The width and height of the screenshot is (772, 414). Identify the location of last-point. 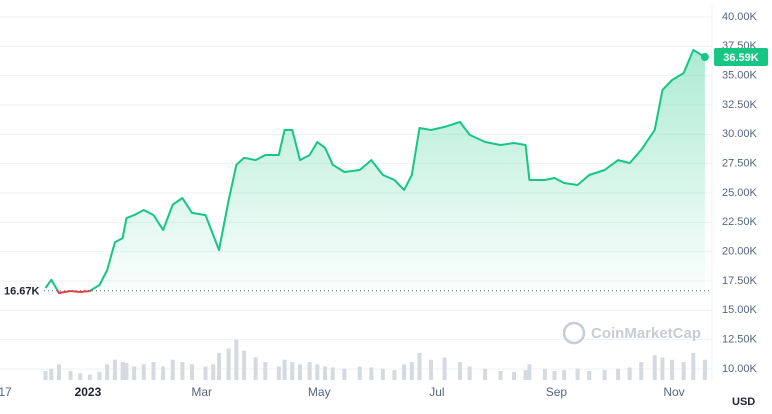
(704, 57).